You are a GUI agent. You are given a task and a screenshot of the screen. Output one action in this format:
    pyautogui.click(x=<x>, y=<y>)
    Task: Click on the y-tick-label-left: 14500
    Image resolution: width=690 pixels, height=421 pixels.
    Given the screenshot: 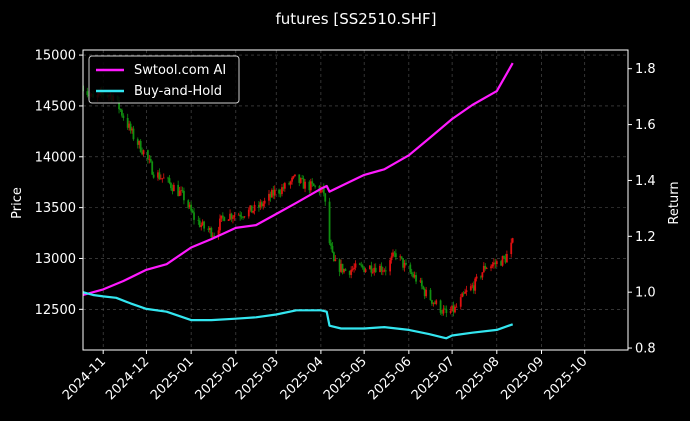 What is the action you would take?
    pyautogui.click(x=55, y=106)
    